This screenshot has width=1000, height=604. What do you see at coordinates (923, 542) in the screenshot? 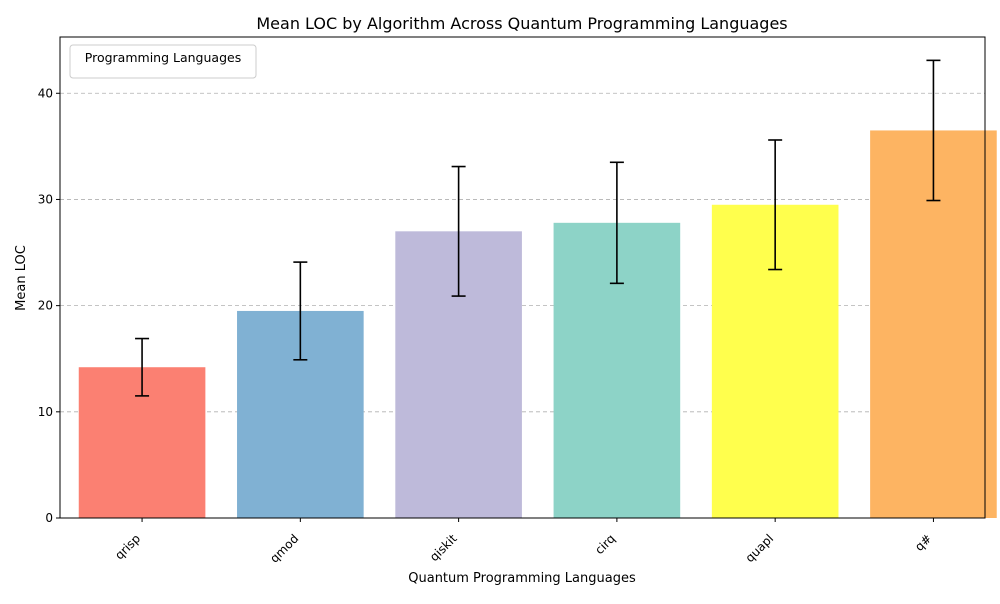
I see `x-tick-label: q#` at bounding box center [923, 542].